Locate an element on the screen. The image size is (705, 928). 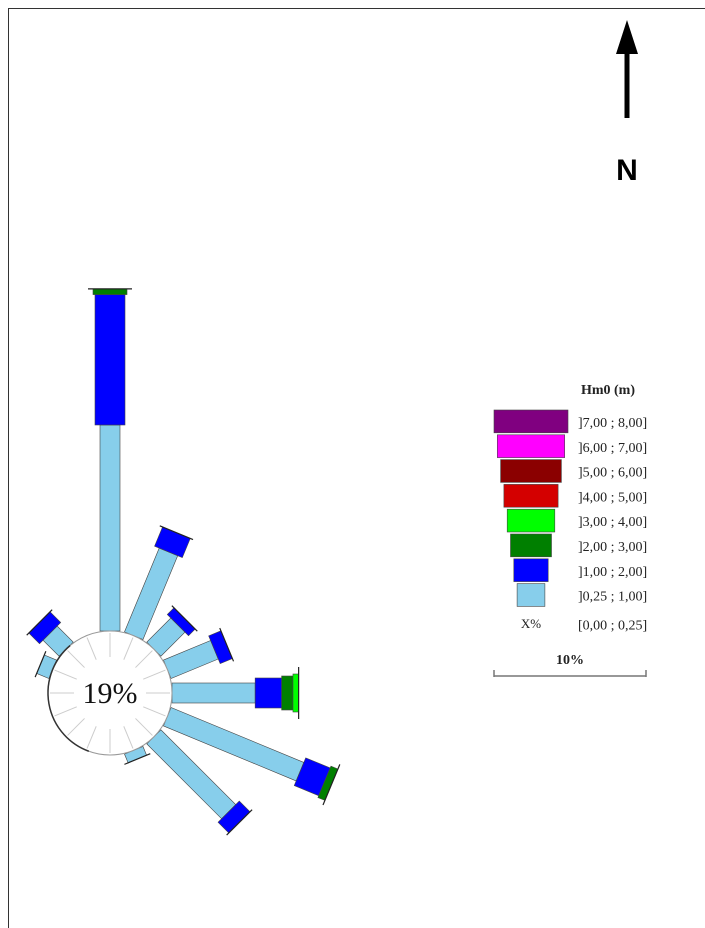
calm-percent-label: 19% is located at coordinates (110, 693).